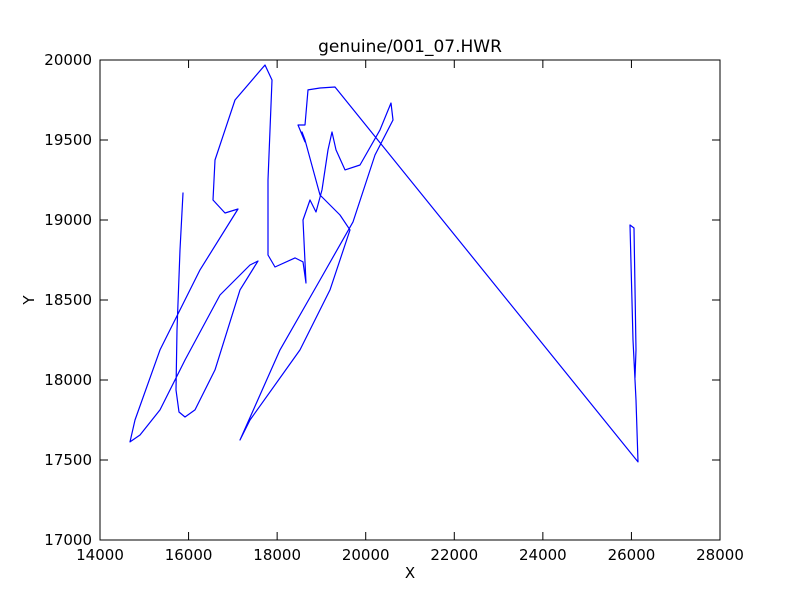 Image resolution: width=800 pixels, height=600 pixels. What do you see at coordinates (68, 140) in the screenshot?
I see `y-tick-label: 19500` at bounding box center [68, 140].